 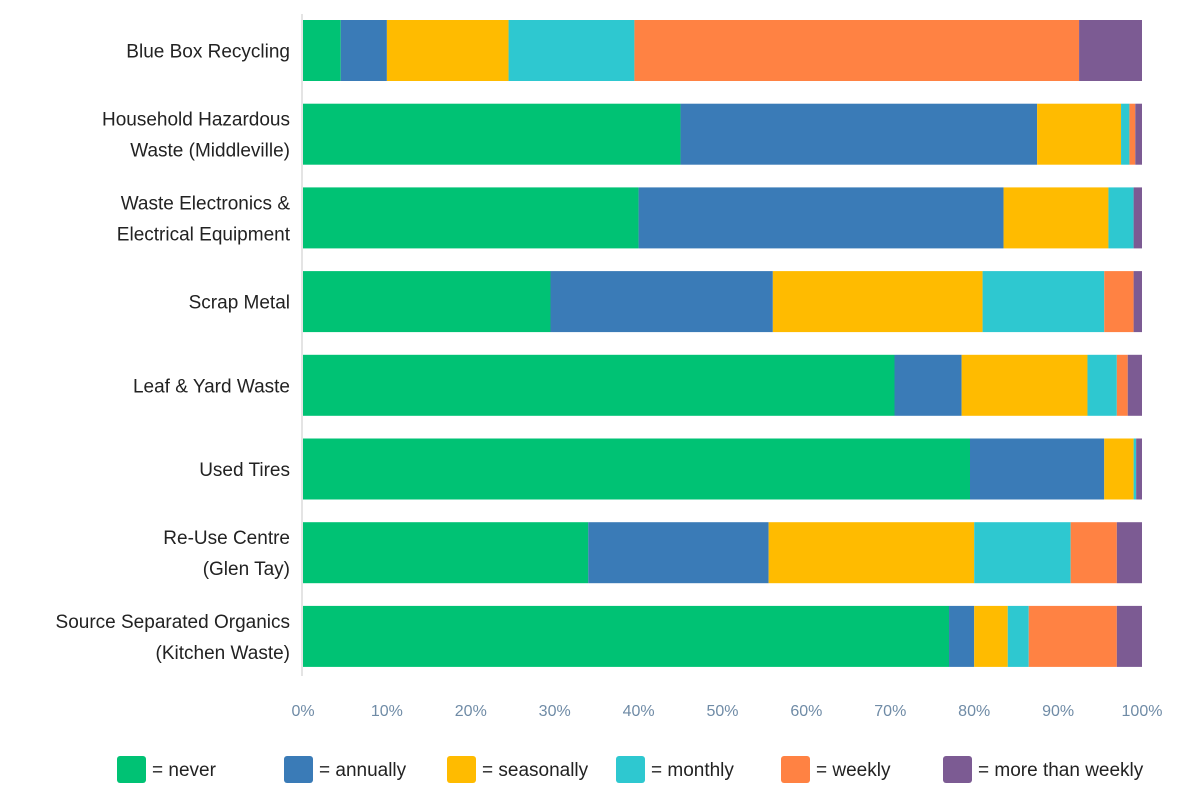 I want to click on legend-label-weekly: = weekly, so click(x=853, y=770).